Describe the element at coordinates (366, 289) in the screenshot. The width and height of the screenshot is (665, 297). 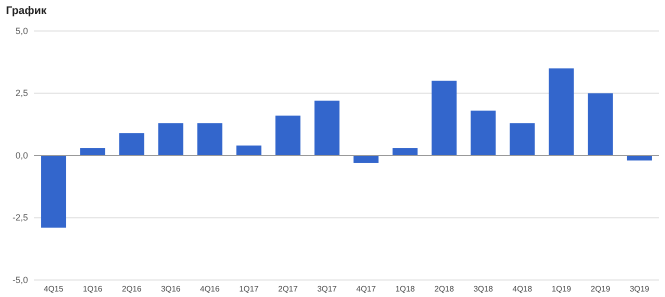
I see `x-tick-label: 4Q17` at that location.